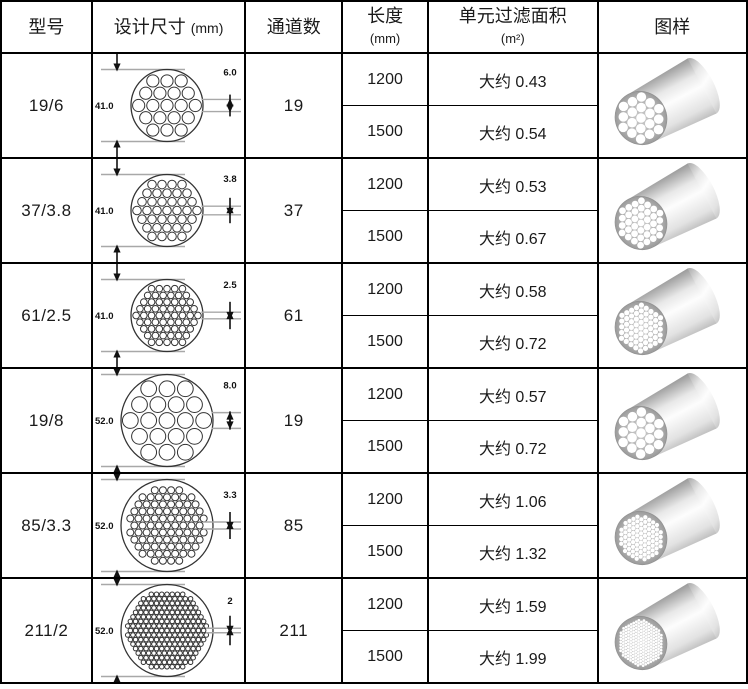 This screenshot has height=689, width=748. Describe the element at coordinates (46, 315) in the screenshot. I see `model-cell: 61/2.5` at that location.